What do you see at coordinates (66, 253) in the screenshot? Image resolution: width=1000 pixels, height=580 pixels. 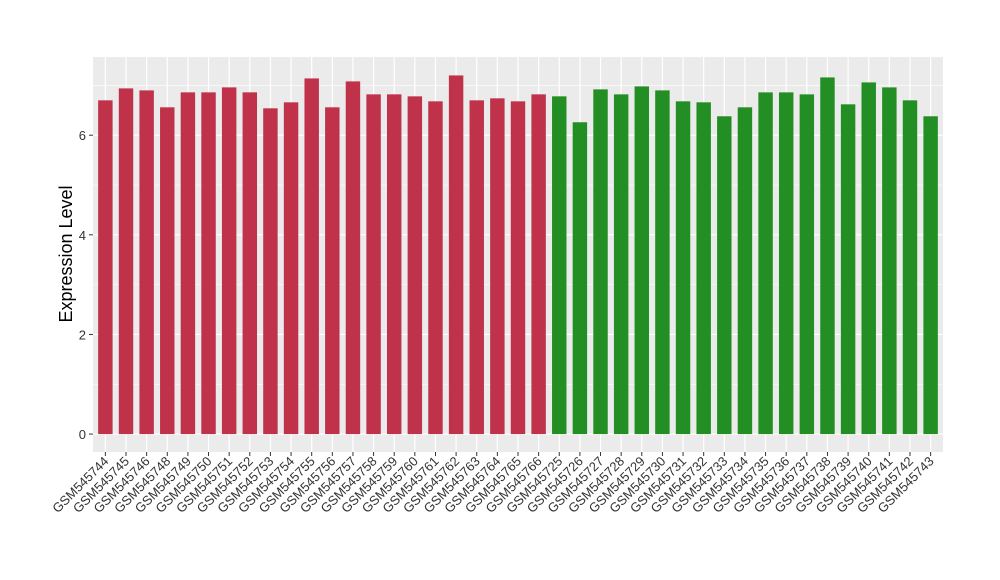 I see `y-axis-title: Expression Level` at bounding box center [66, 253].